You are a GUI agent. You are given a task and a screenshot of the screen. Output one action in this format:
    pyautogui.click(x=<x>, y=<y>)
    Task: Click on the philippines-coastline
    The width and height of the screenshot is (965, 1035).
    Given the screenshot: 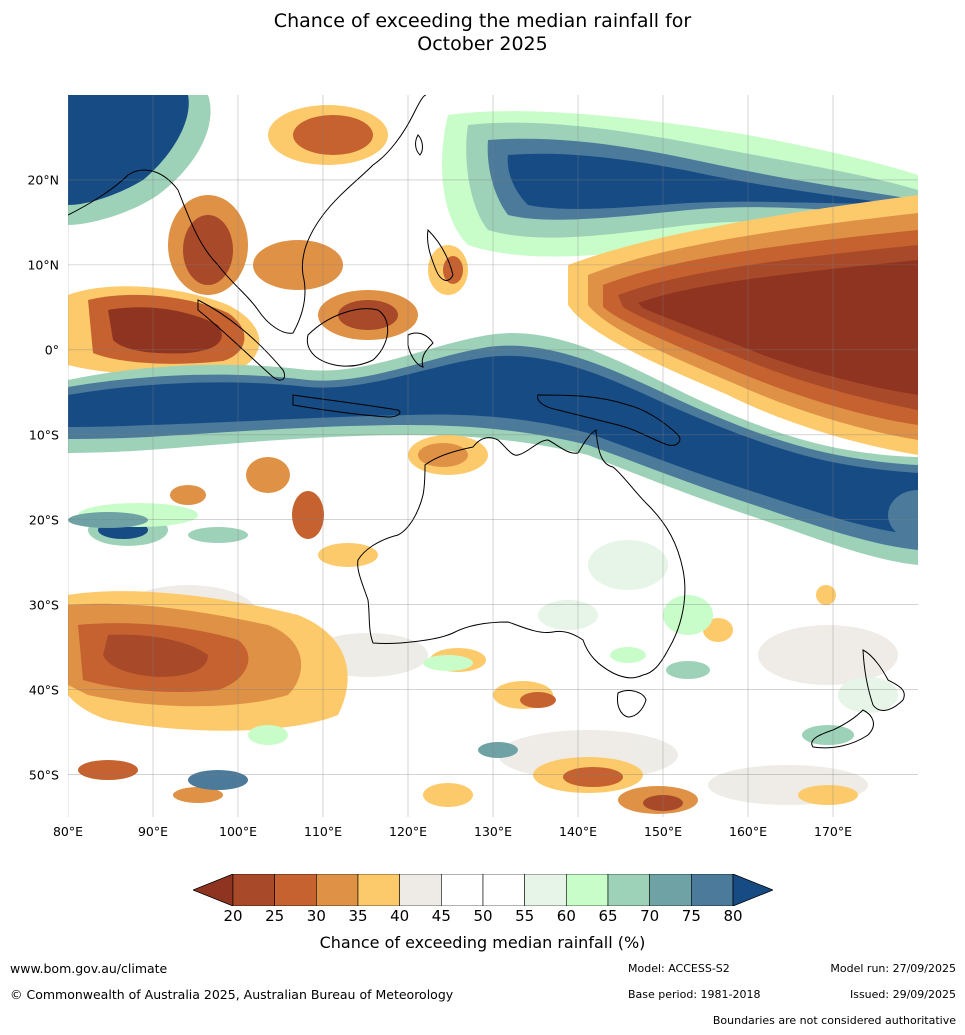 What is the action you would take?
    pyautogui.click(x=440, y=254)
    